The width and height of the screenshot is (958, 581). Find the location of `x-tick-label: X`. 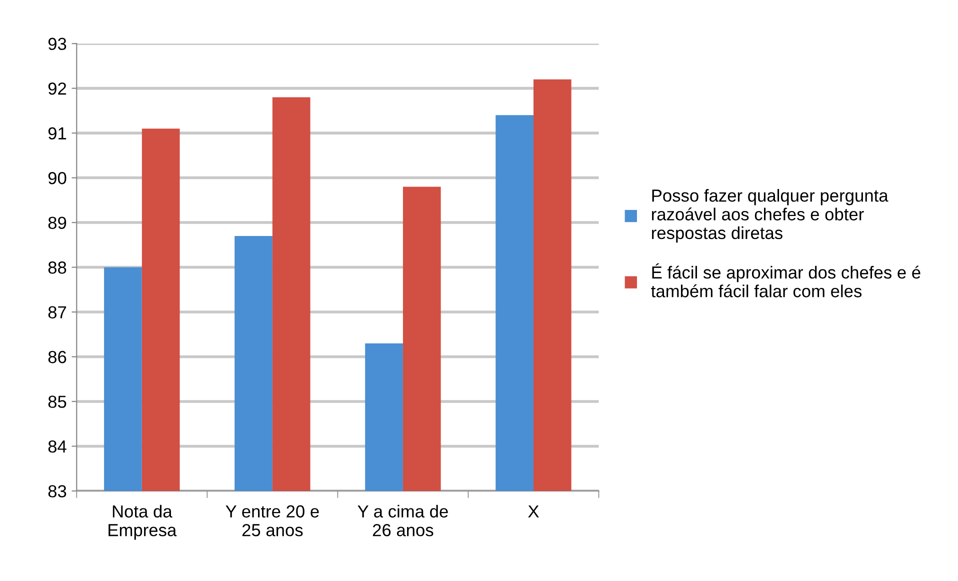

x-tick-label: X is located at coordinates (533, 511).